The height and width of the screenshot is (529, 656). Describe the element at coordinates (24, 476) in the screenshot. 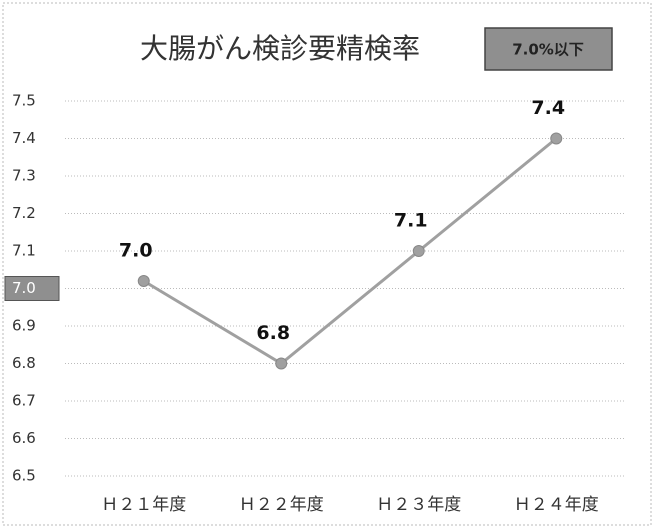

I see `y-tick-label: 6.5` at that location.